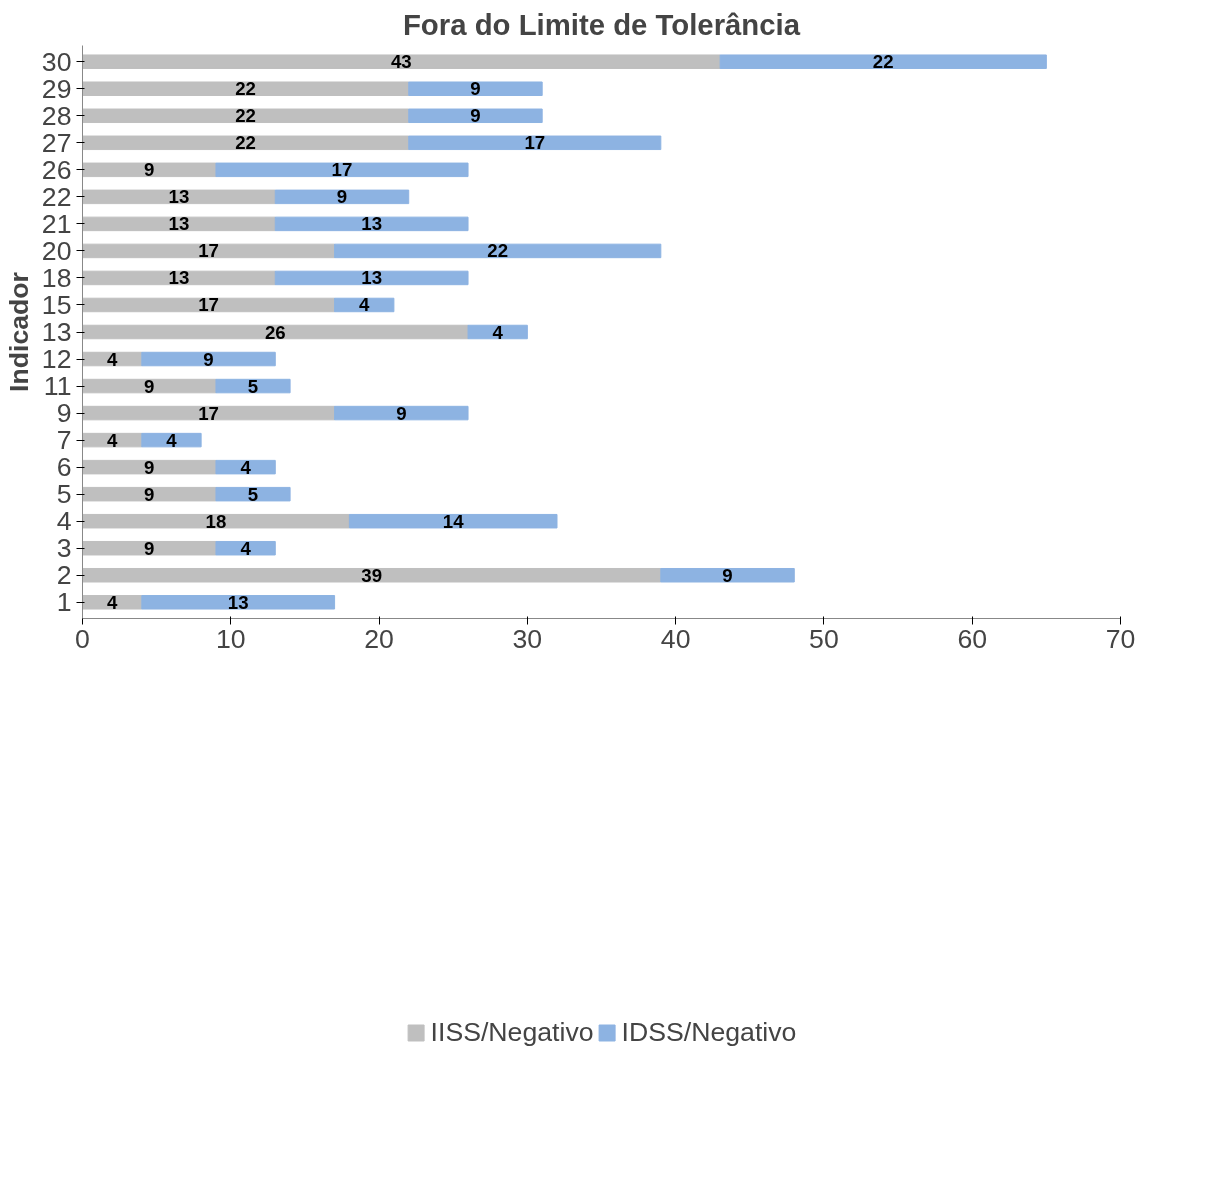 The width and height of the screenshot is (1211, 1201). I want to click on y-axis-title: Indicador, so click(18, 332).